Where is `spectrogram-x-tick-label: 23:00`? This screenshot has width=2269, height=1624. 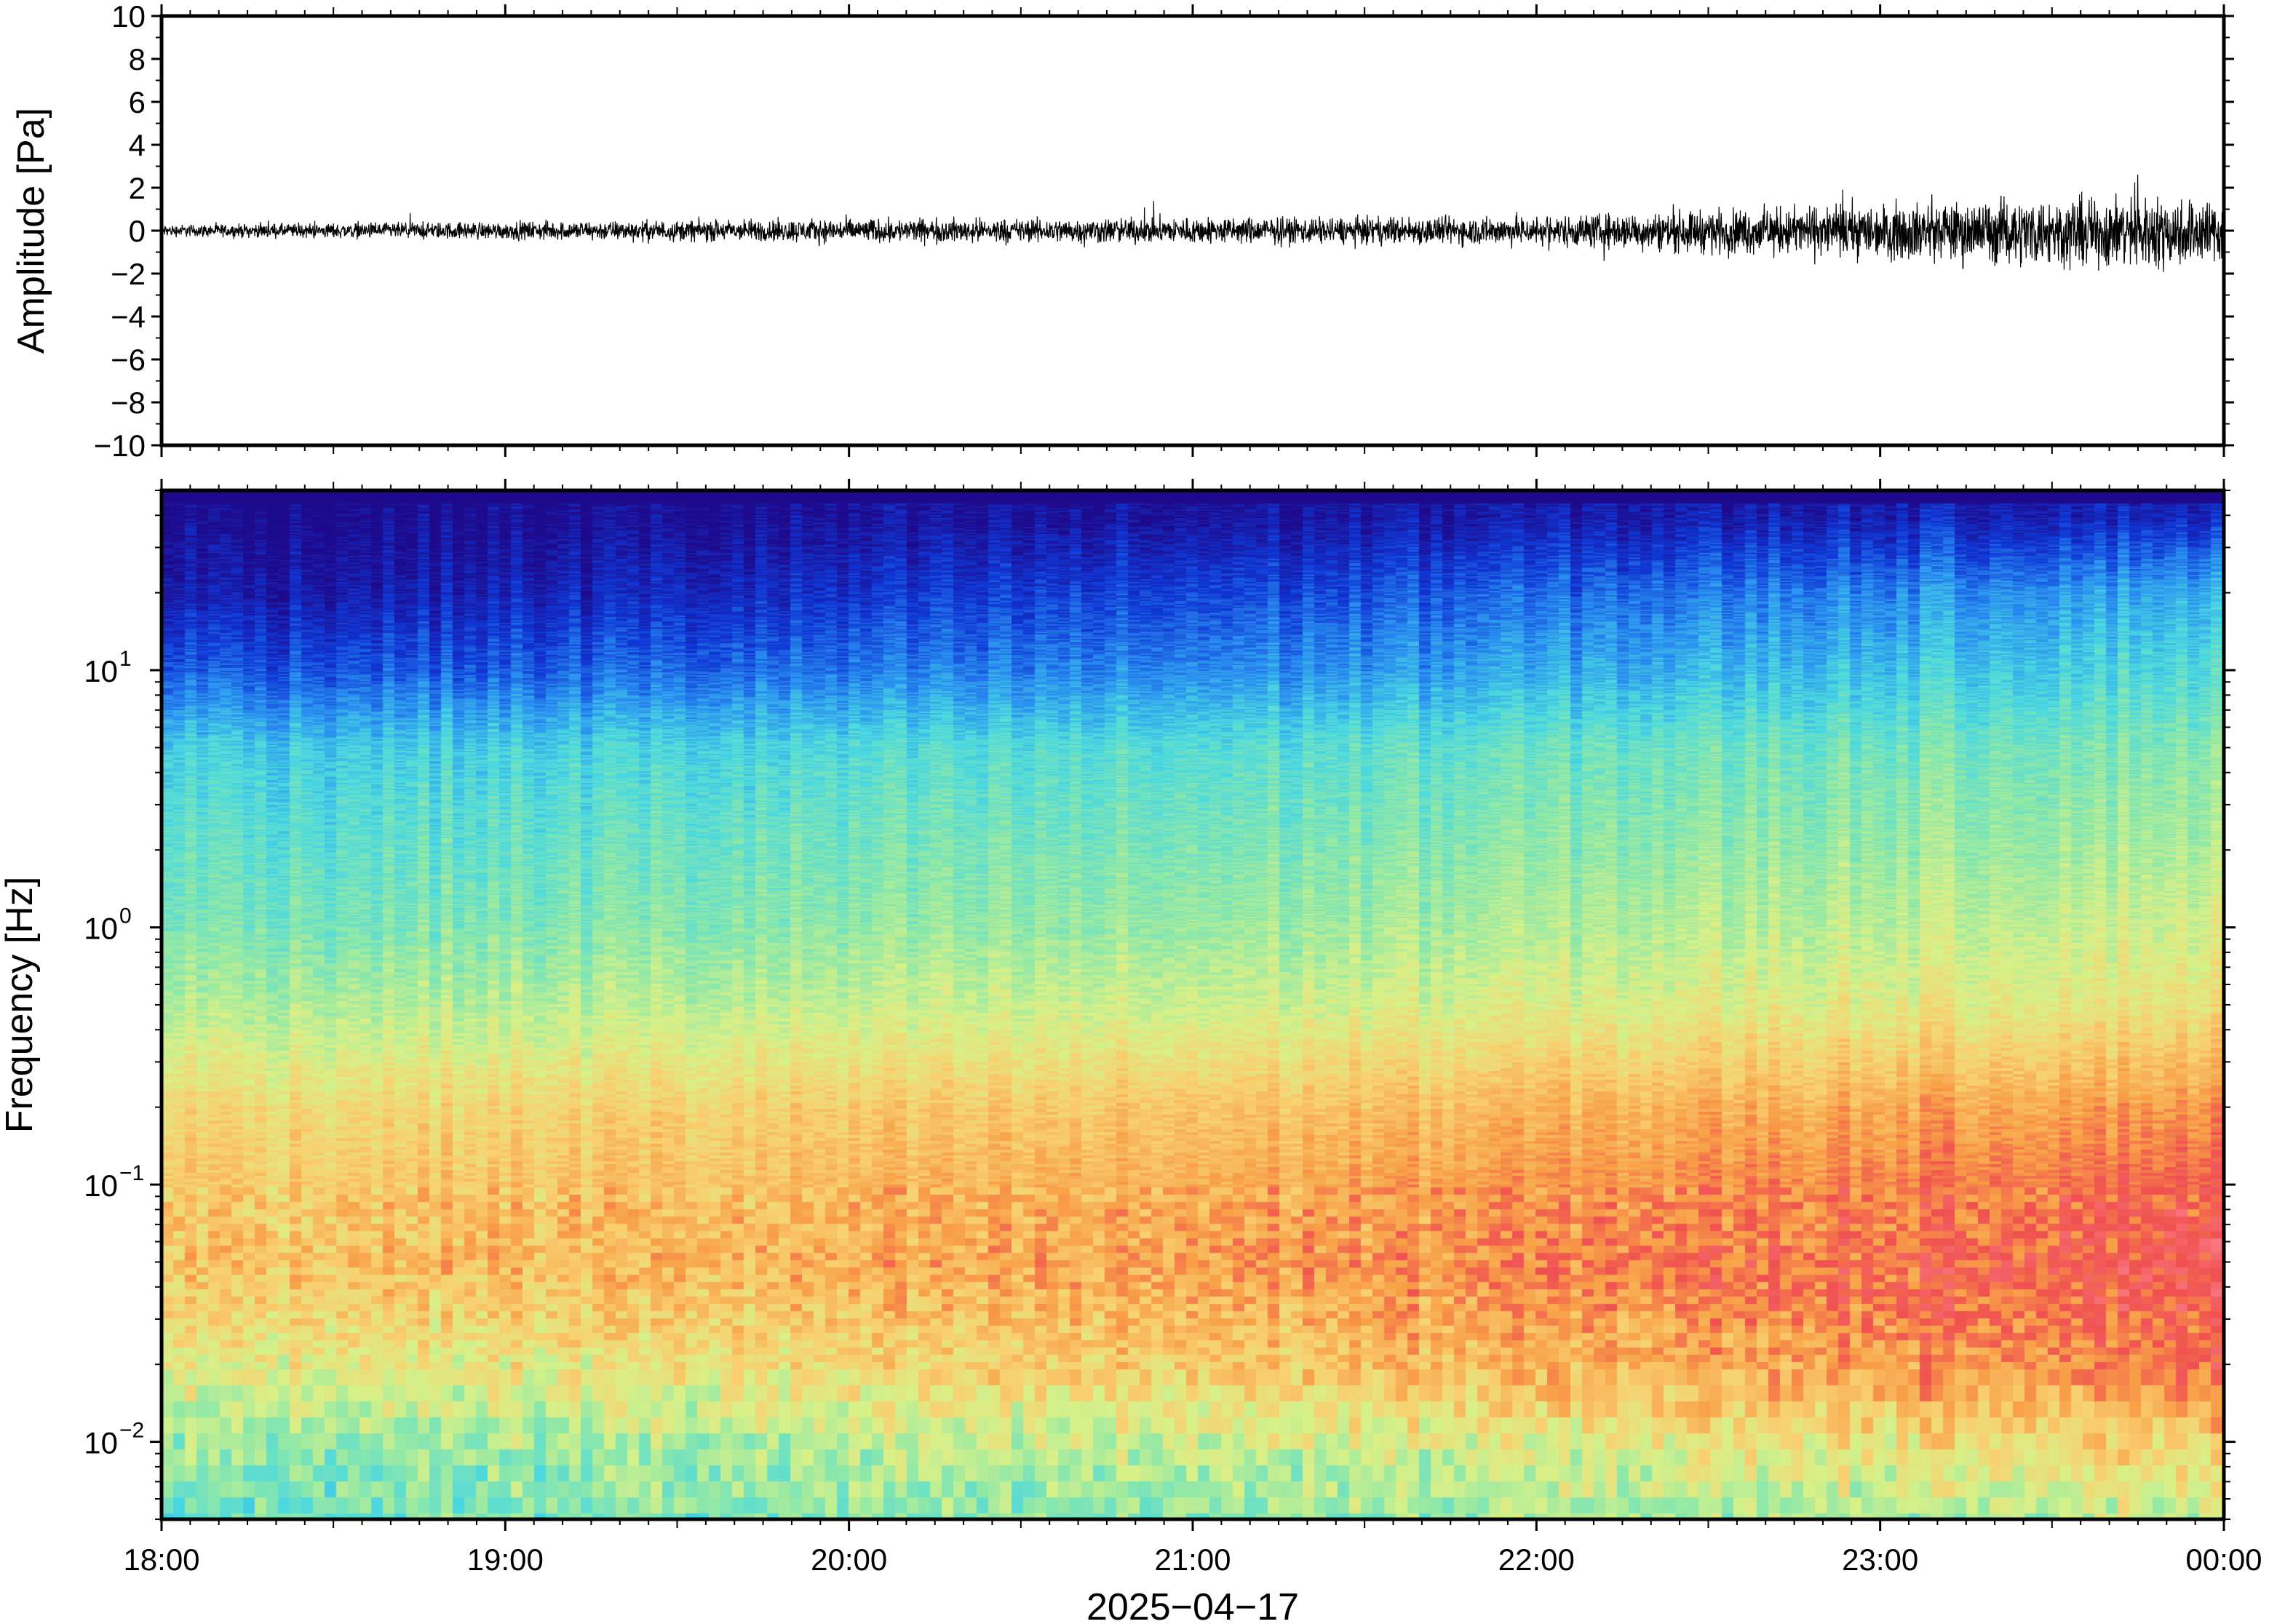 spectrogram-x-tick-label: 23:00 is located at coordinates (1880, 1560).